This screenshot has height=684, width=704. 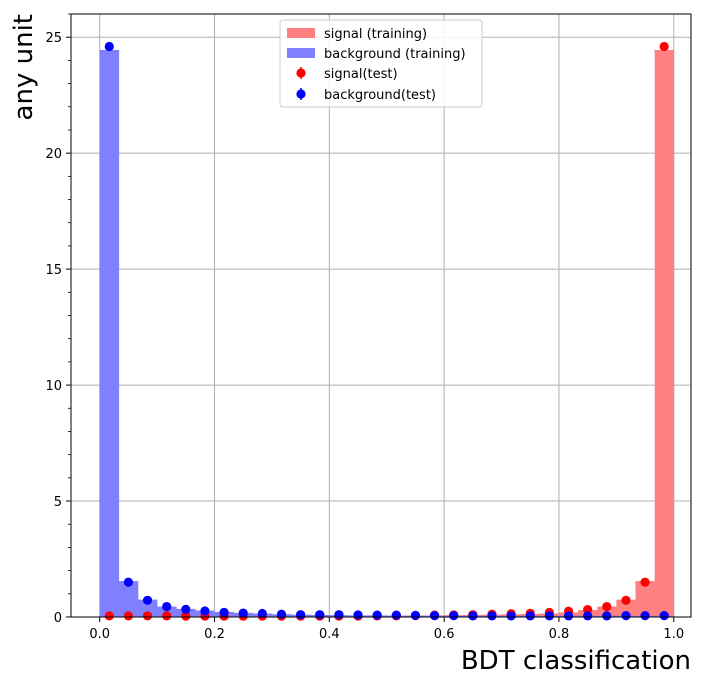 What do you see at coordinates (53, 154) in the screenshot?
I see `y-tick-label: 20` at bounding box center [53, 154].